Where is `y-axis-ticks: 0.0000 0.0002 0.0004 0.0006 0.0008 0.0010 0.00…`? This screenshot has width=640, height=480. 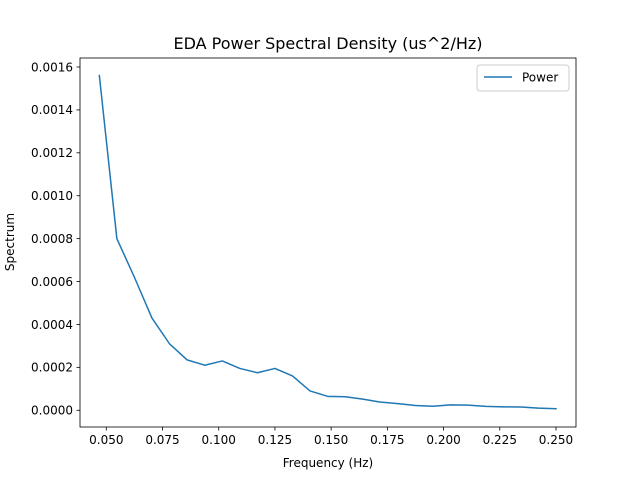 y-axis-ticks: 0.0000 0.0002 0.0004 0.0006 0.0008 0.0010 0.00… is located at coordinates (55, 239).